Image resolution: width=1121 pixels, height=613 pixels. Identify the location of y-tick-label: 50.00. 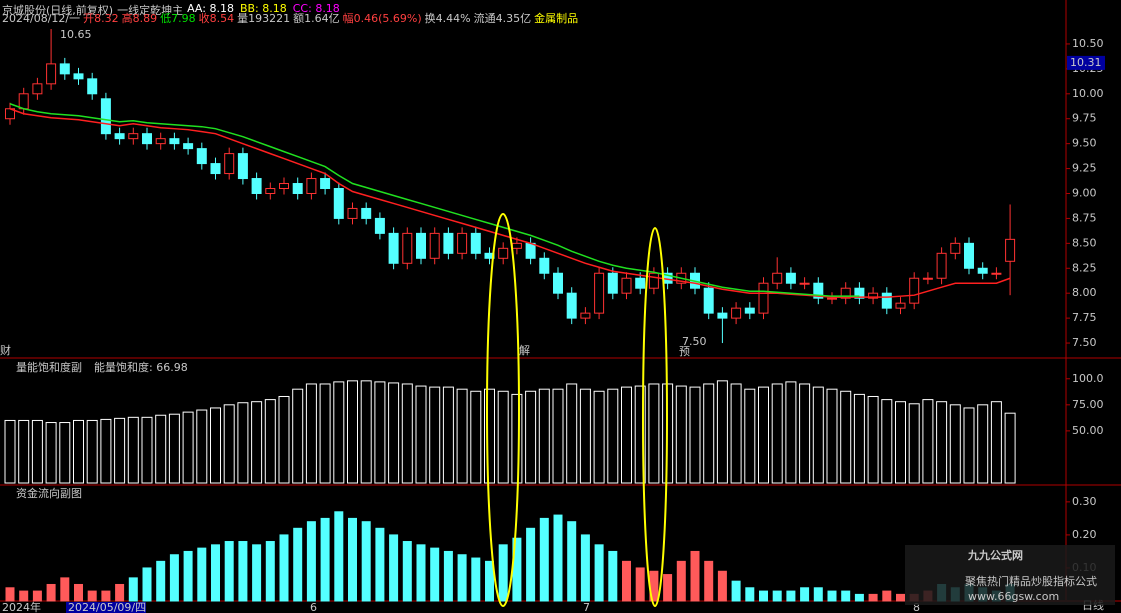
(1088, 430).